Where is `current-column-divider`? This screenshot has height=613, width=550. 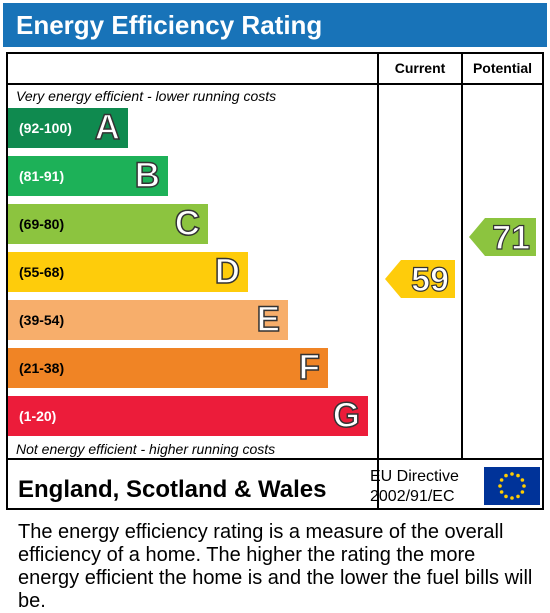
current-column-divider is located at coordinates (378, 281).